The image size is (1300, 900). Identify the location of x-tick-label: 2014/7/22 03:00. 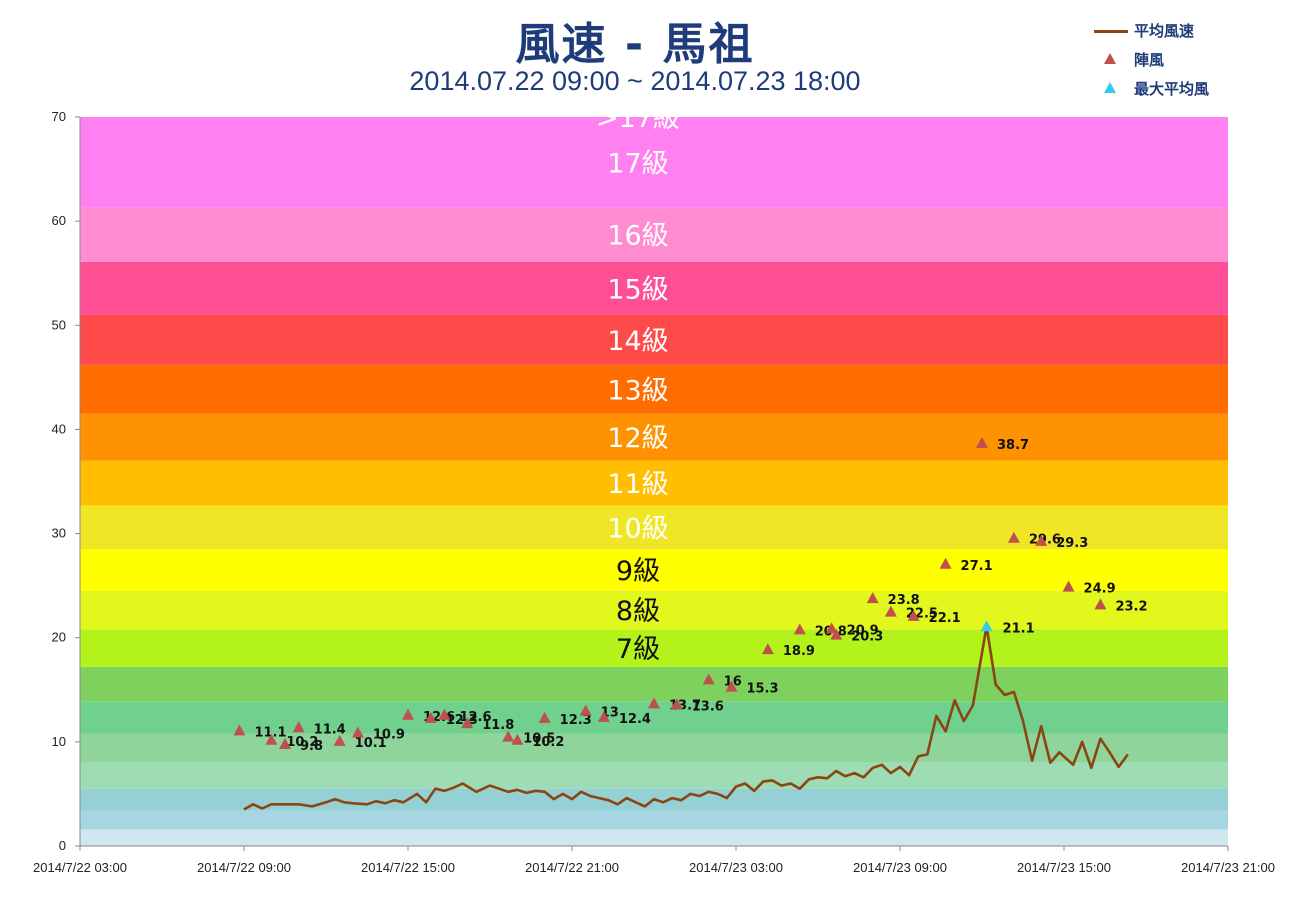
(80, 867).